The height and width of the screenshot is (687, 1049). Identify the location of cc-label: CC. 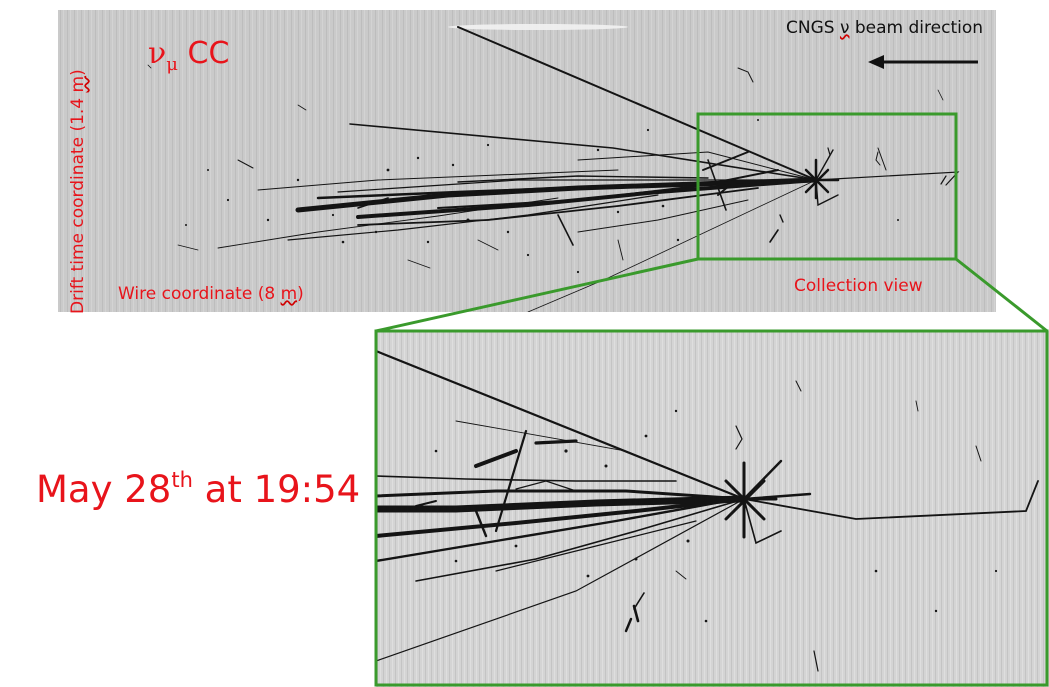
(208, 53).